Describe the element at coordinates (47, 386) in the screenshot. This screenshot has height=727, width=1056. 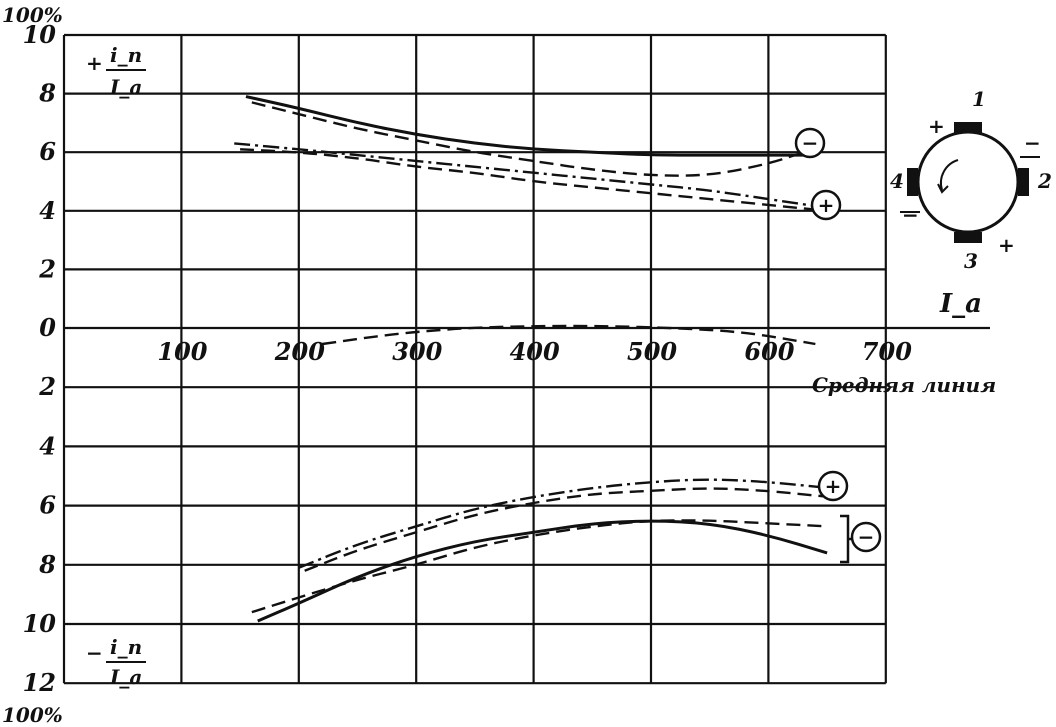
I see `lower-y-tick-label: 2` at that location.